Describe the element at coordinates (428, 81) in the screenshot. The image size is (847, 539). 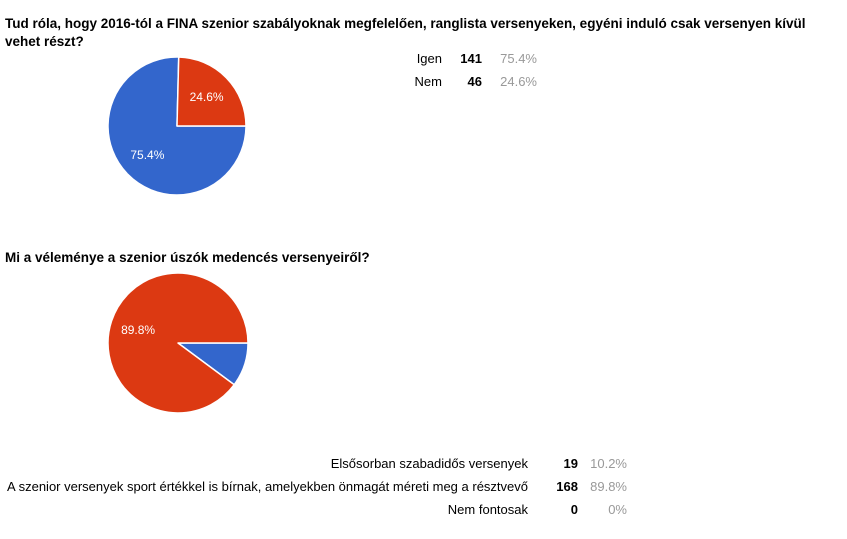
I see `legend-label: Nem` at that location.